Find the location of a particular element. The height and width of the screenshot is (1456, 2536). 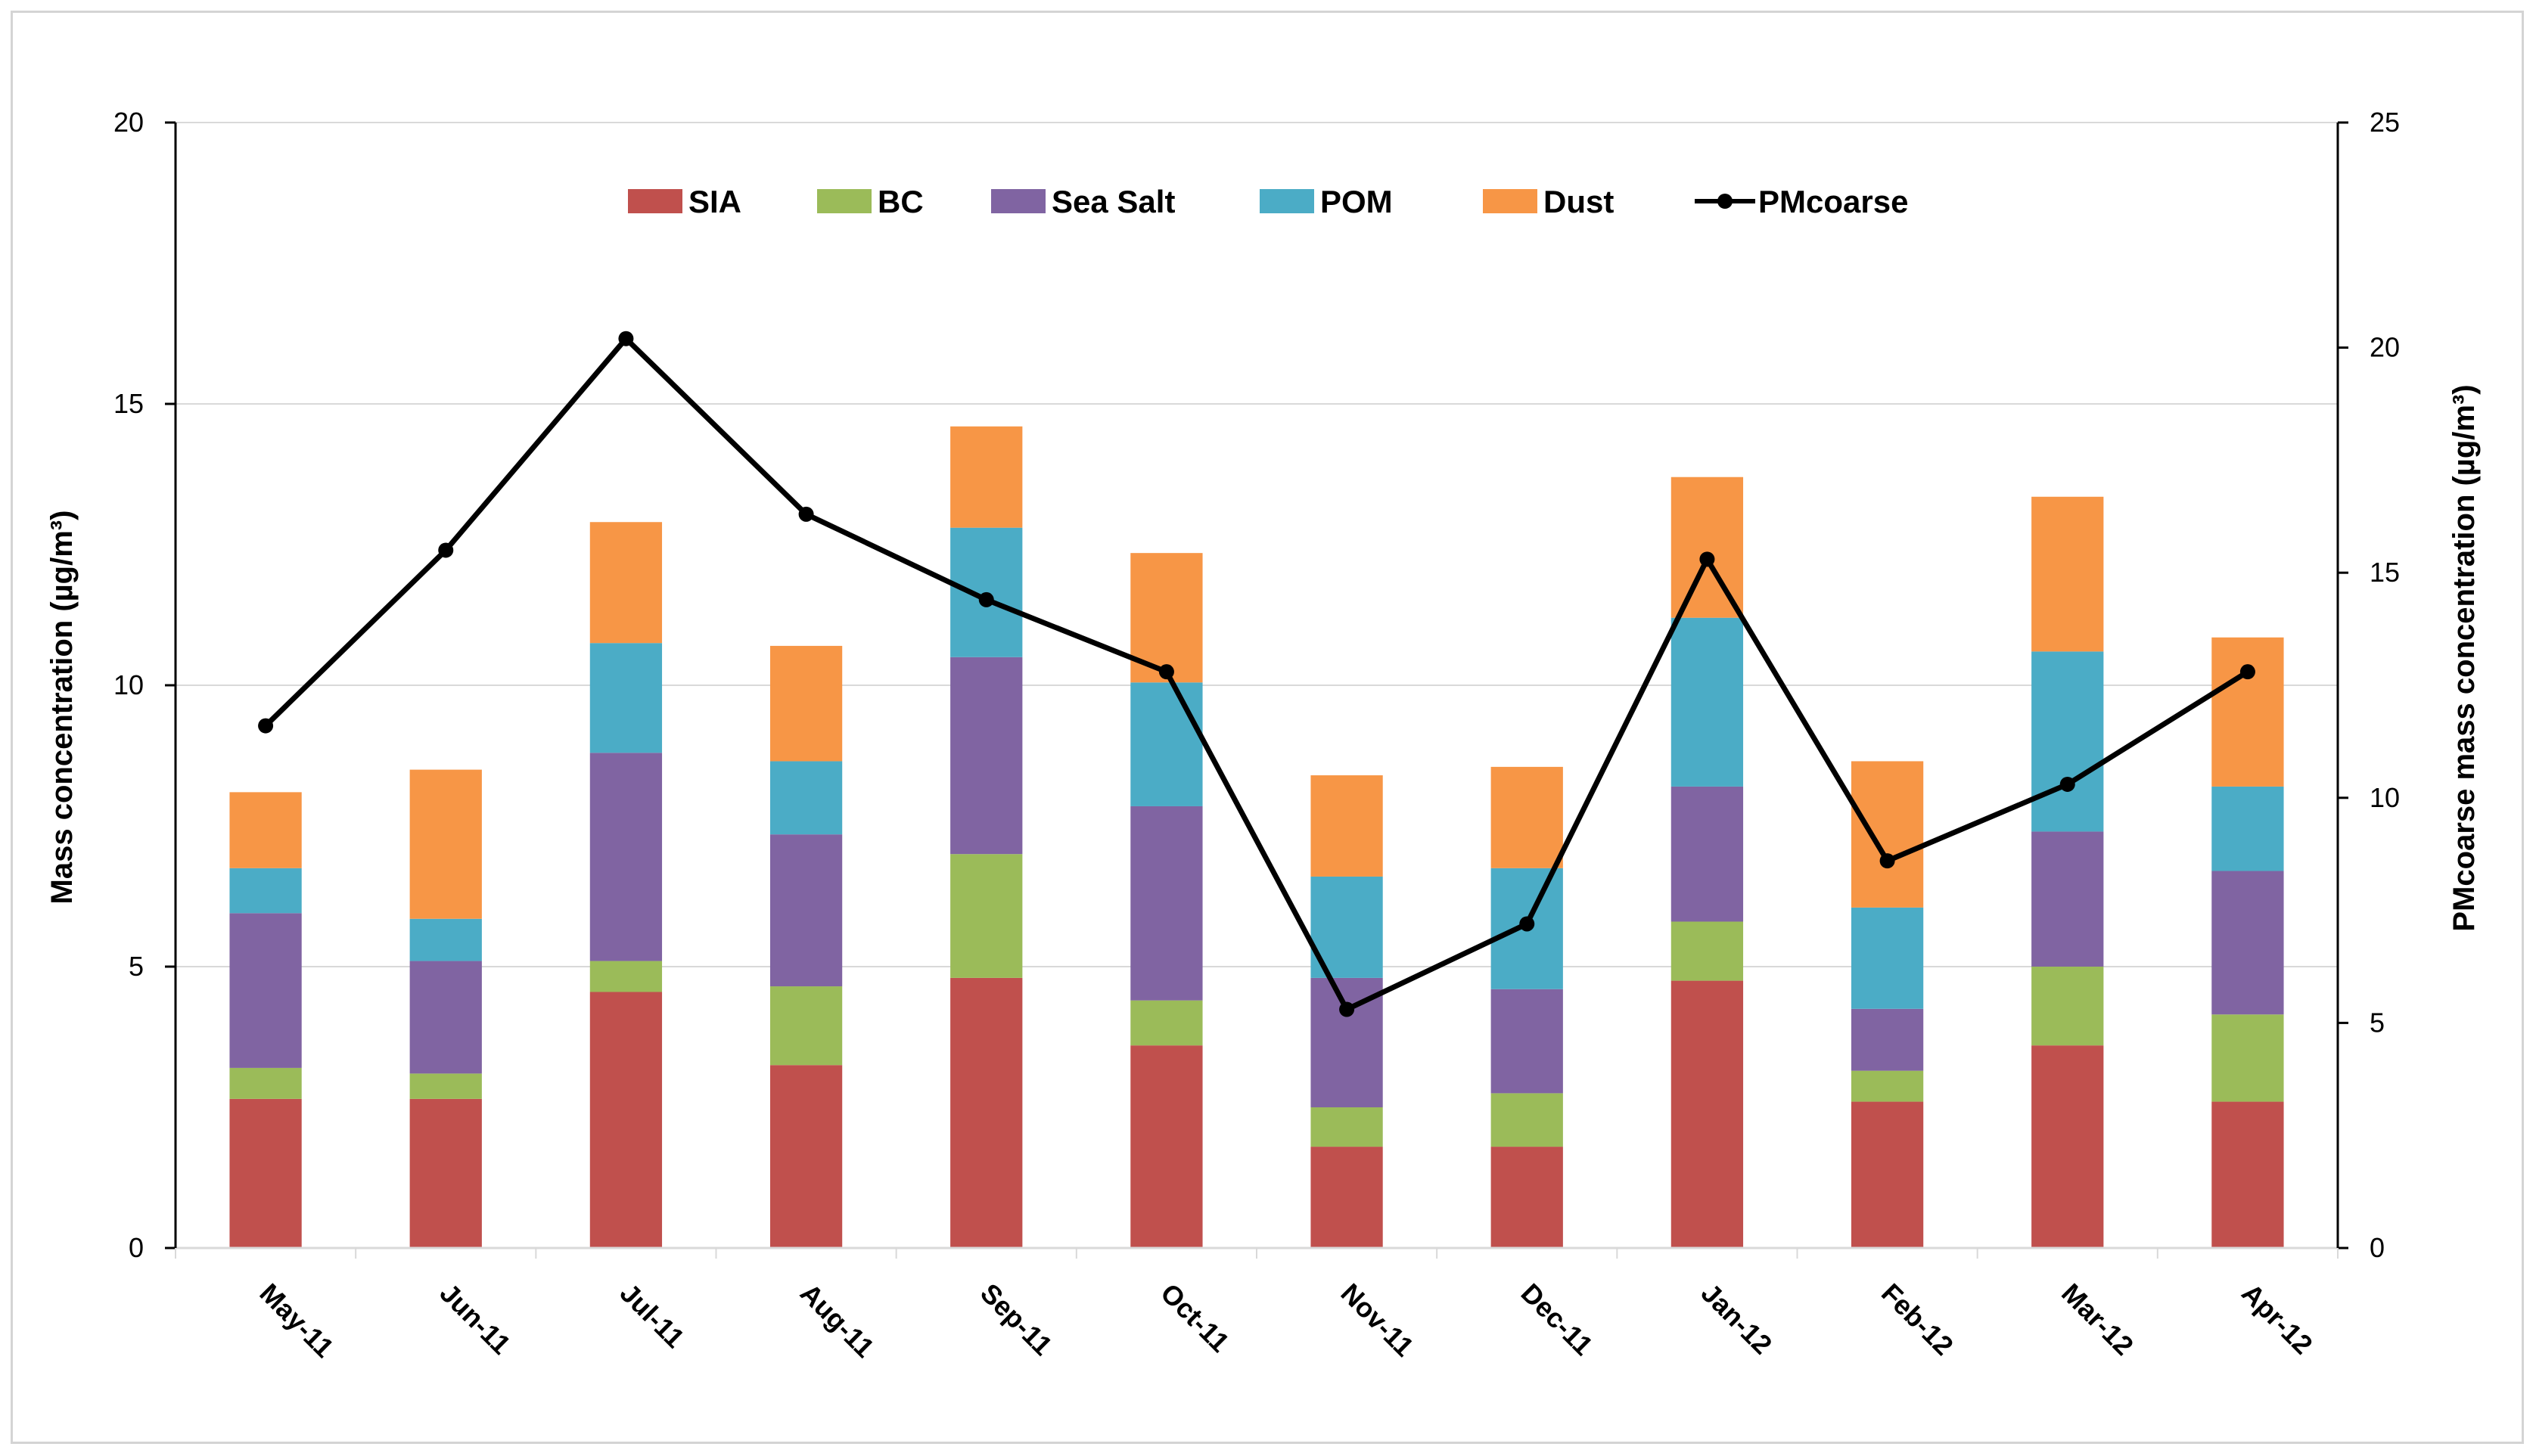

y-tick-label: 20 is located at coordinates (128, 122).